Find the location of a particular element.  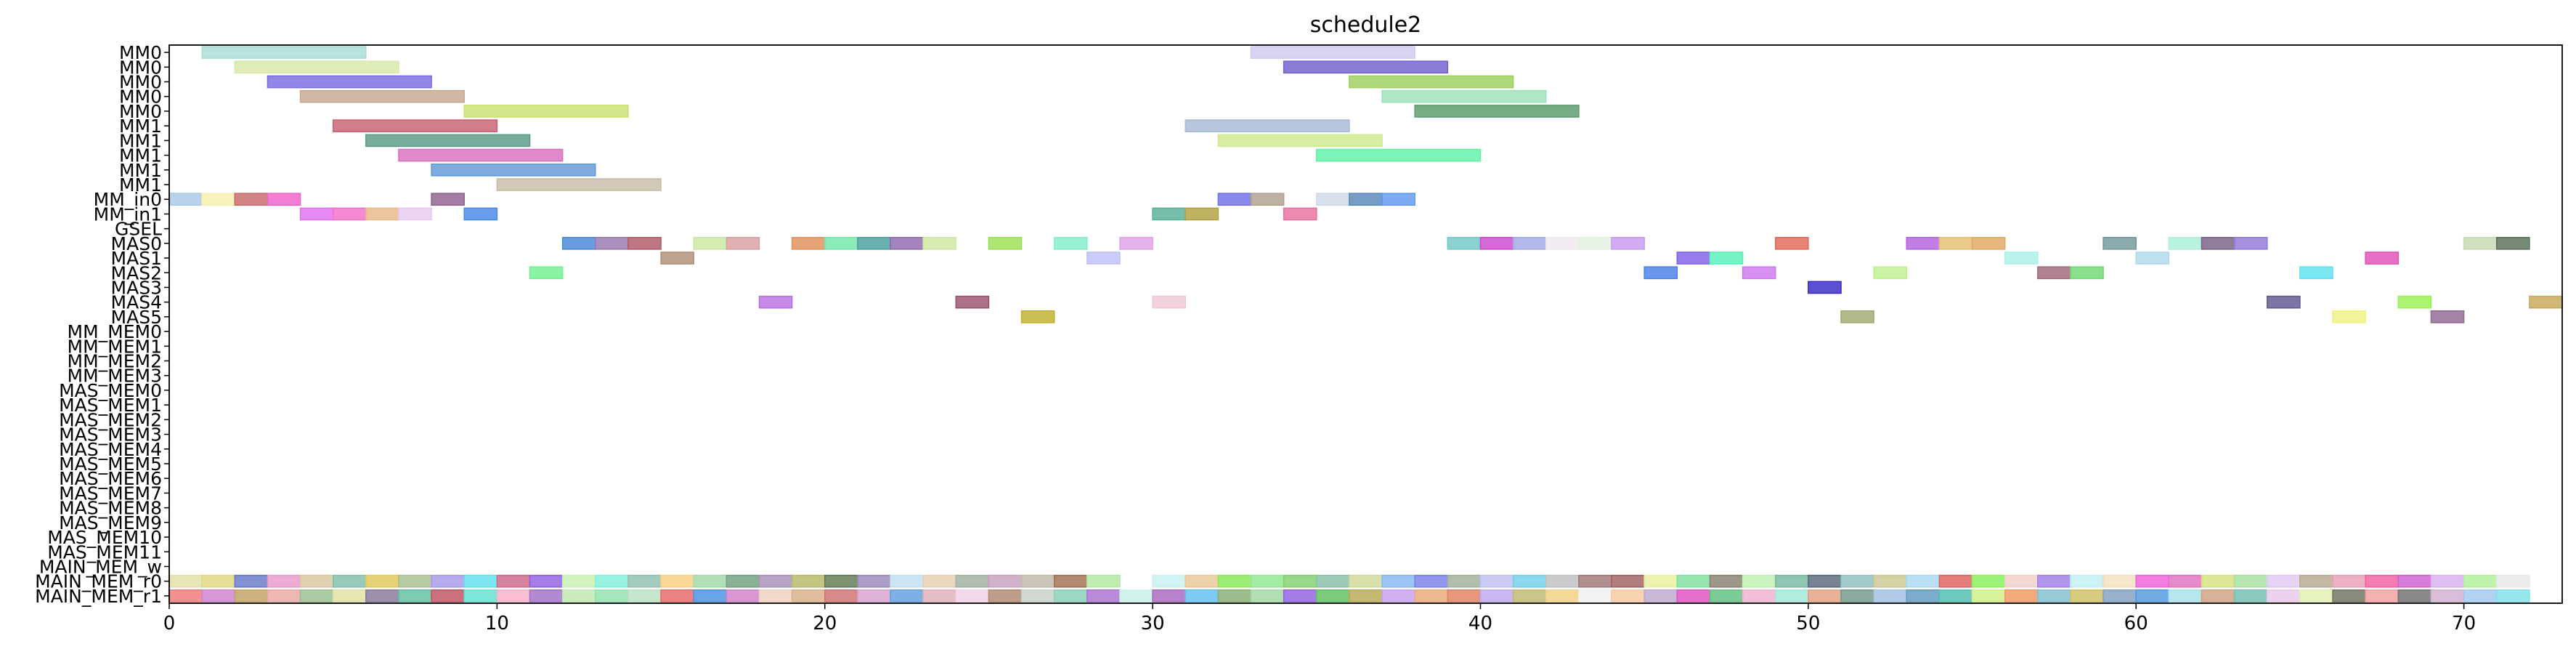

y-tick-label: MM_in0 is located at coordinates (128, 199).